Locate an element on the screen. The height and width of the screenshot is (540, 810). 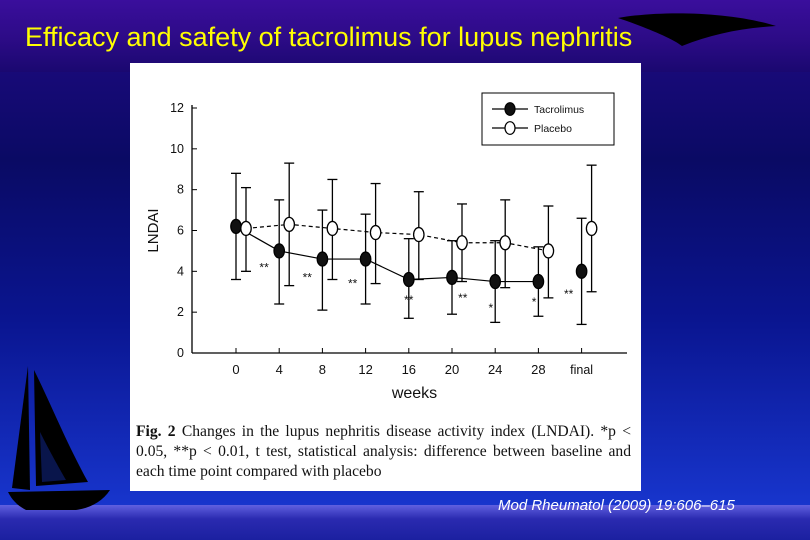
series-line-placebo is located at coordinates (397, 237).